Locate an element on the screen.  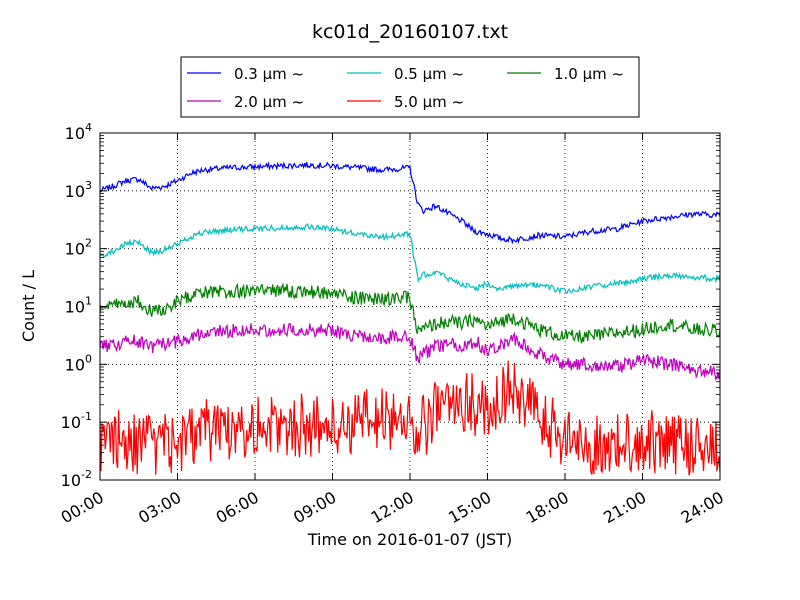
legend-label: 5.0 μm ~ is located at coordinates (429, 102).